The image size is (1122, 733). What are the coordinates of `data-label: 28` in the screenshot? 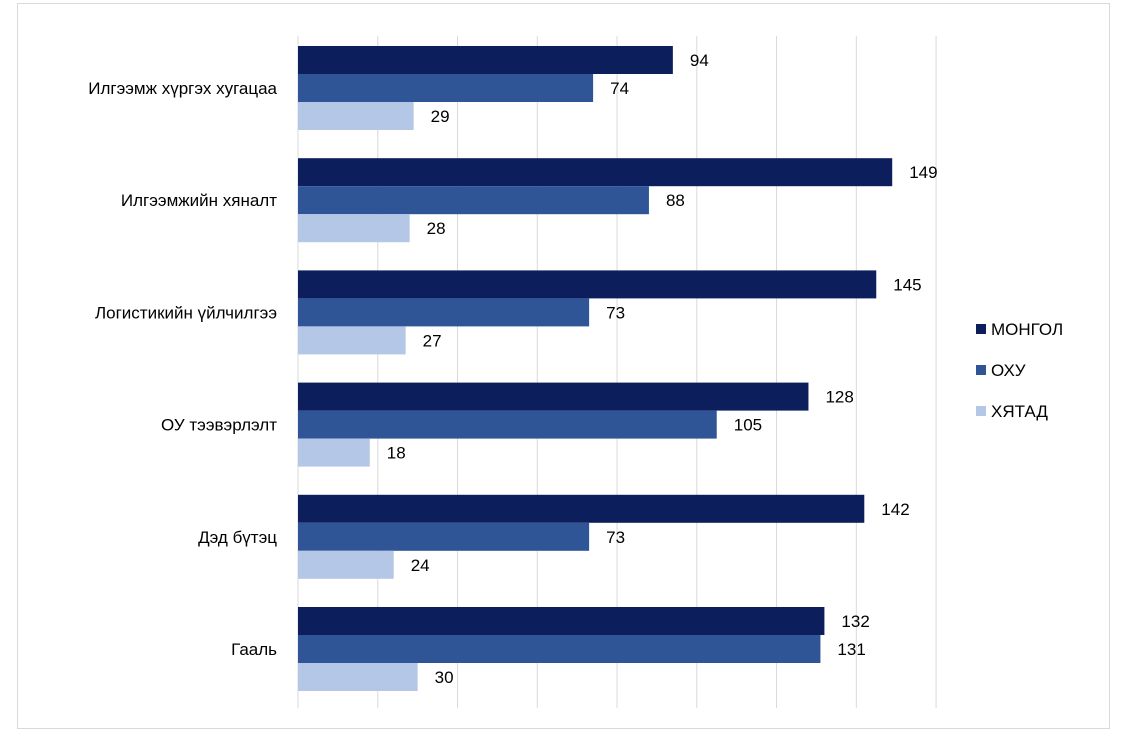 It's located at (436, 228).